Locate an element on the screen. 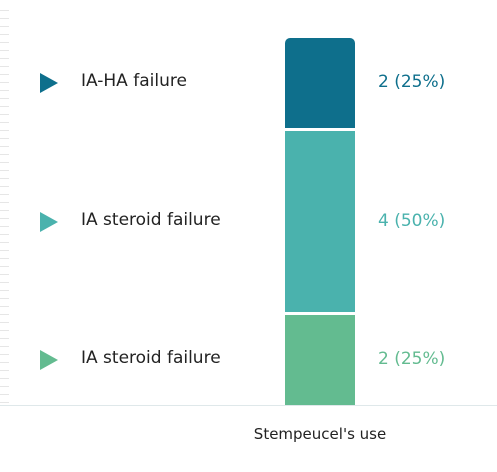 This screenshot has height=472, width=497. x-axis-baseline is located at coordinates (248, 405).